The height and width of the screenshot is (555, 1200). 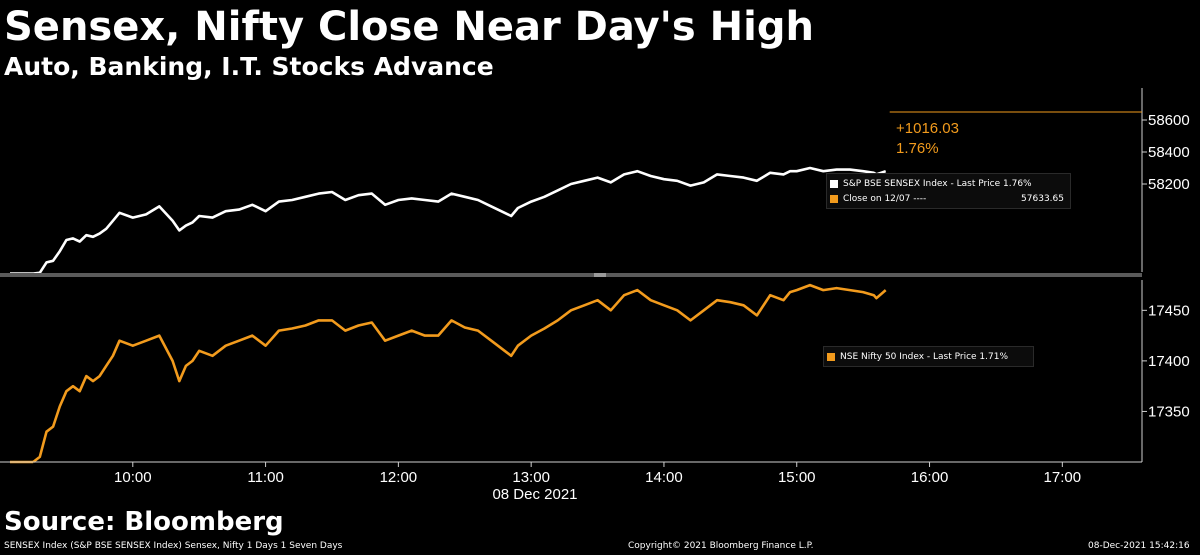 What do you see at coordinates (797, 477) in the screenshot?
I see `x-tick-label: 15:00` at bounding box center [797, 477].